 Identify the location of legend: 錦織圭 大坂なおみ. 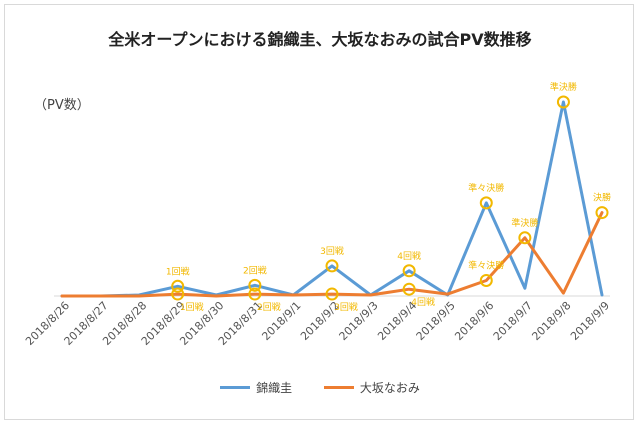
(320, 387).